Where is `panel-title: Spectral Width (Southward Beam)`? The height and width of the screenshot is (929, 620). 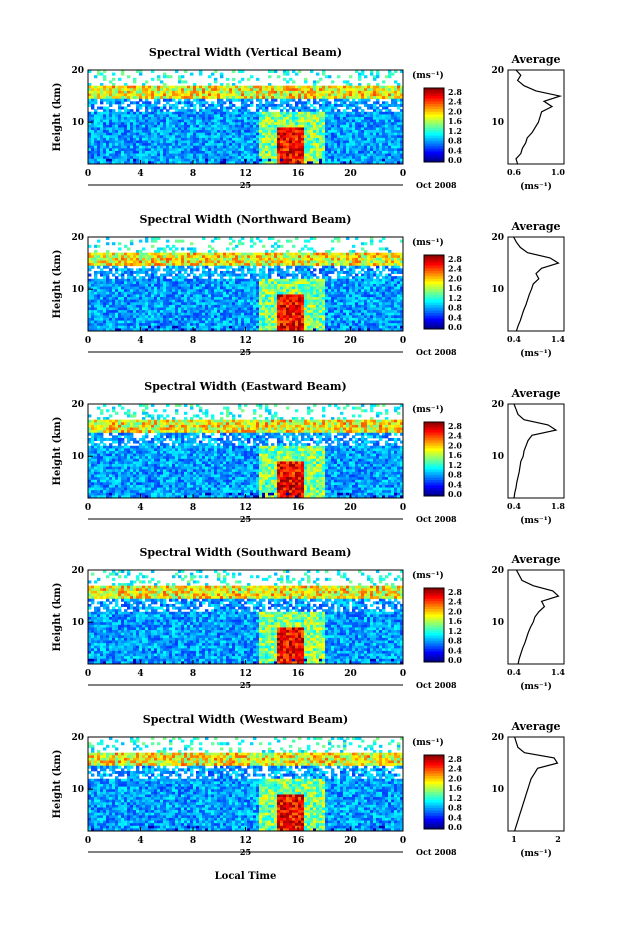 panel-title: Spectral Width (Southward Beam) is located at coordinates (245, 552).